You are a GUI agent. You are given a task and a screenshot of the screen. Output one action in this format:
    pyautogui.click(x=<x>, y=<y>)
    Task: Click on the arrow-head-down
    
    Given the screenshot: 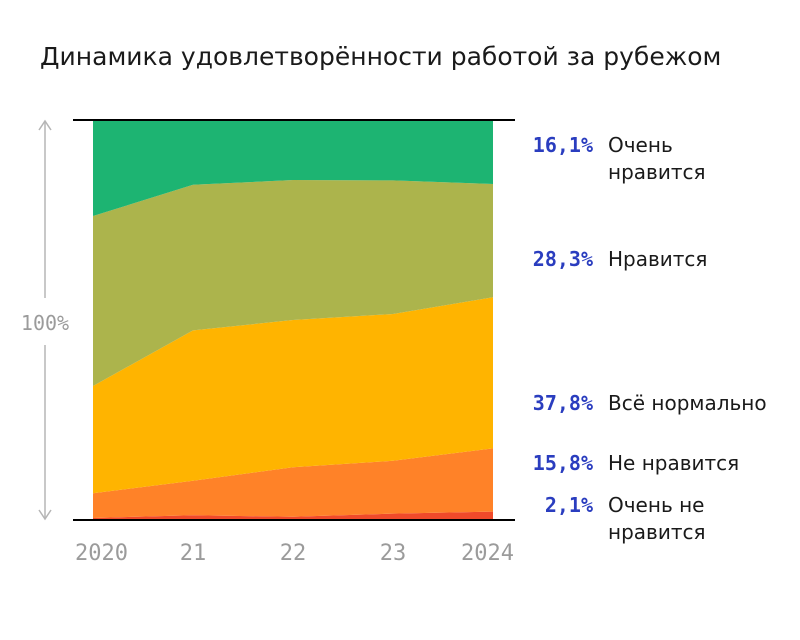 What is the action you would take?
    pyautogui.click(x=45, y=515)
    